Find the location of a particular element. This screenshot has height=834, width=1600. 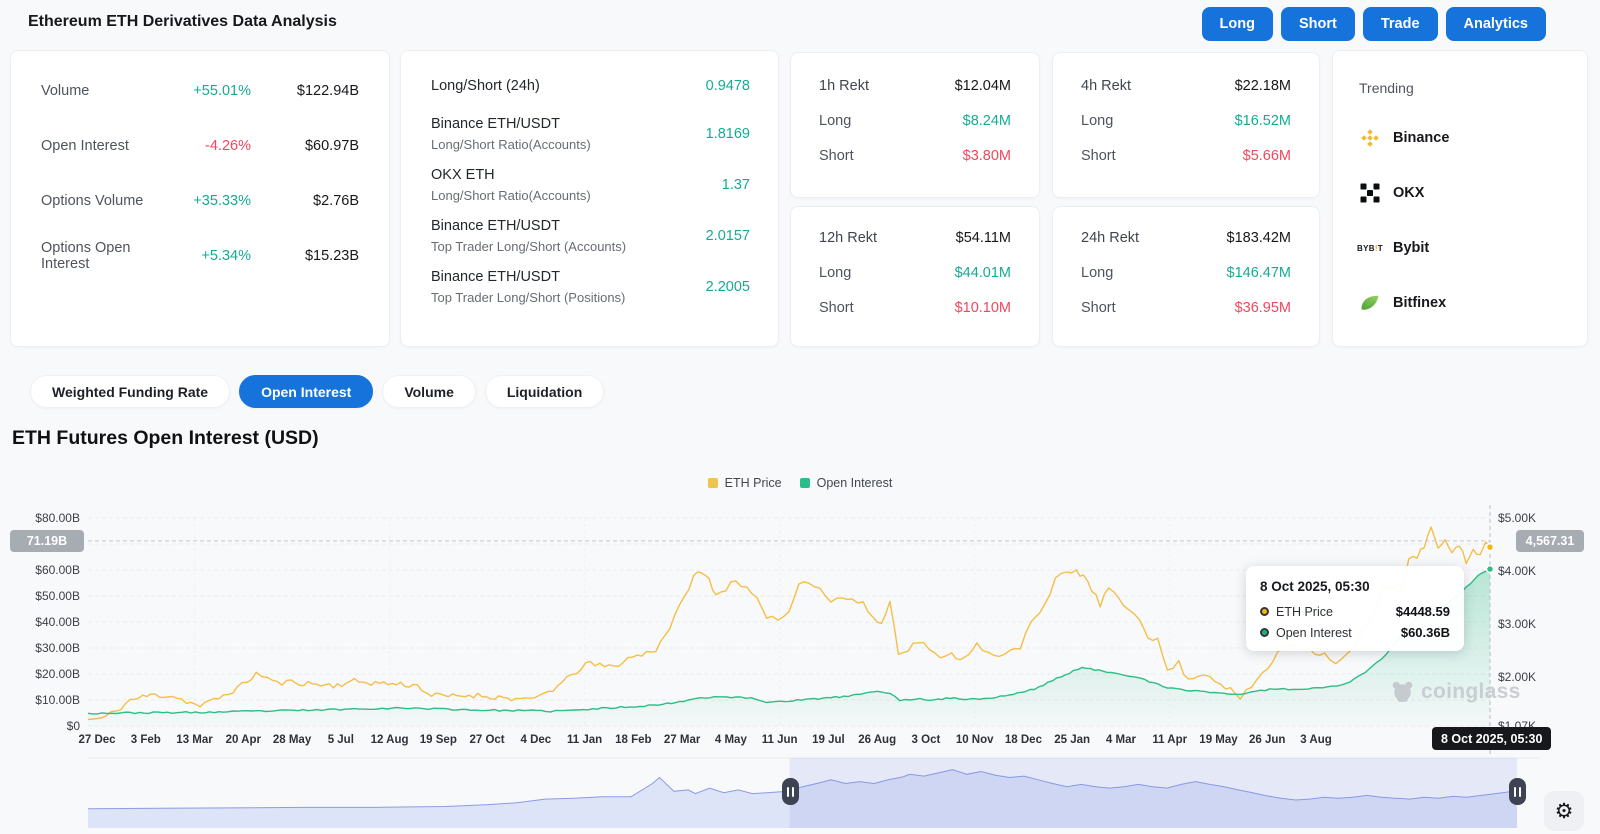

gear-icon: ⚙ is located at coordinates (1564, 811).